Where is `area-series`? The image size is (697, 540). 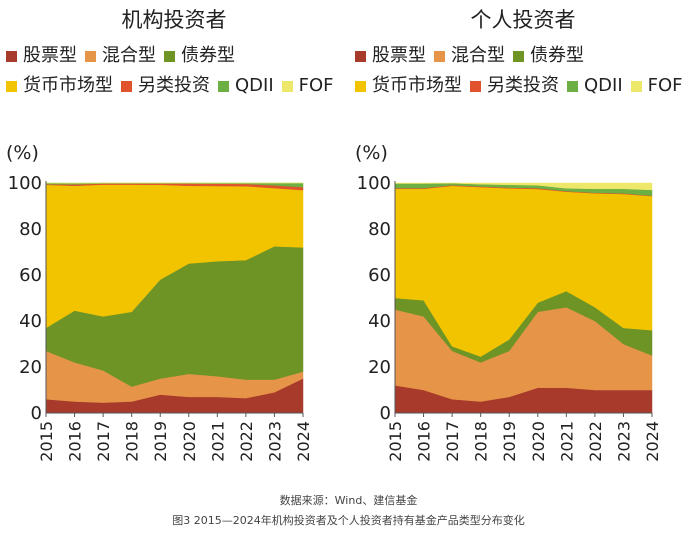
area-series is located at coordinates (523, 186).